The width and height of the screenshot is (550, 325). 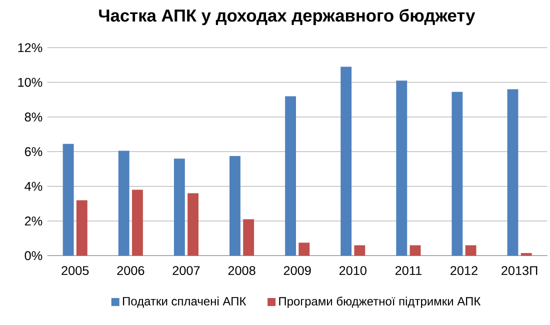 I want to click on x-tick-label: 2008, so click(x=242, y=271).